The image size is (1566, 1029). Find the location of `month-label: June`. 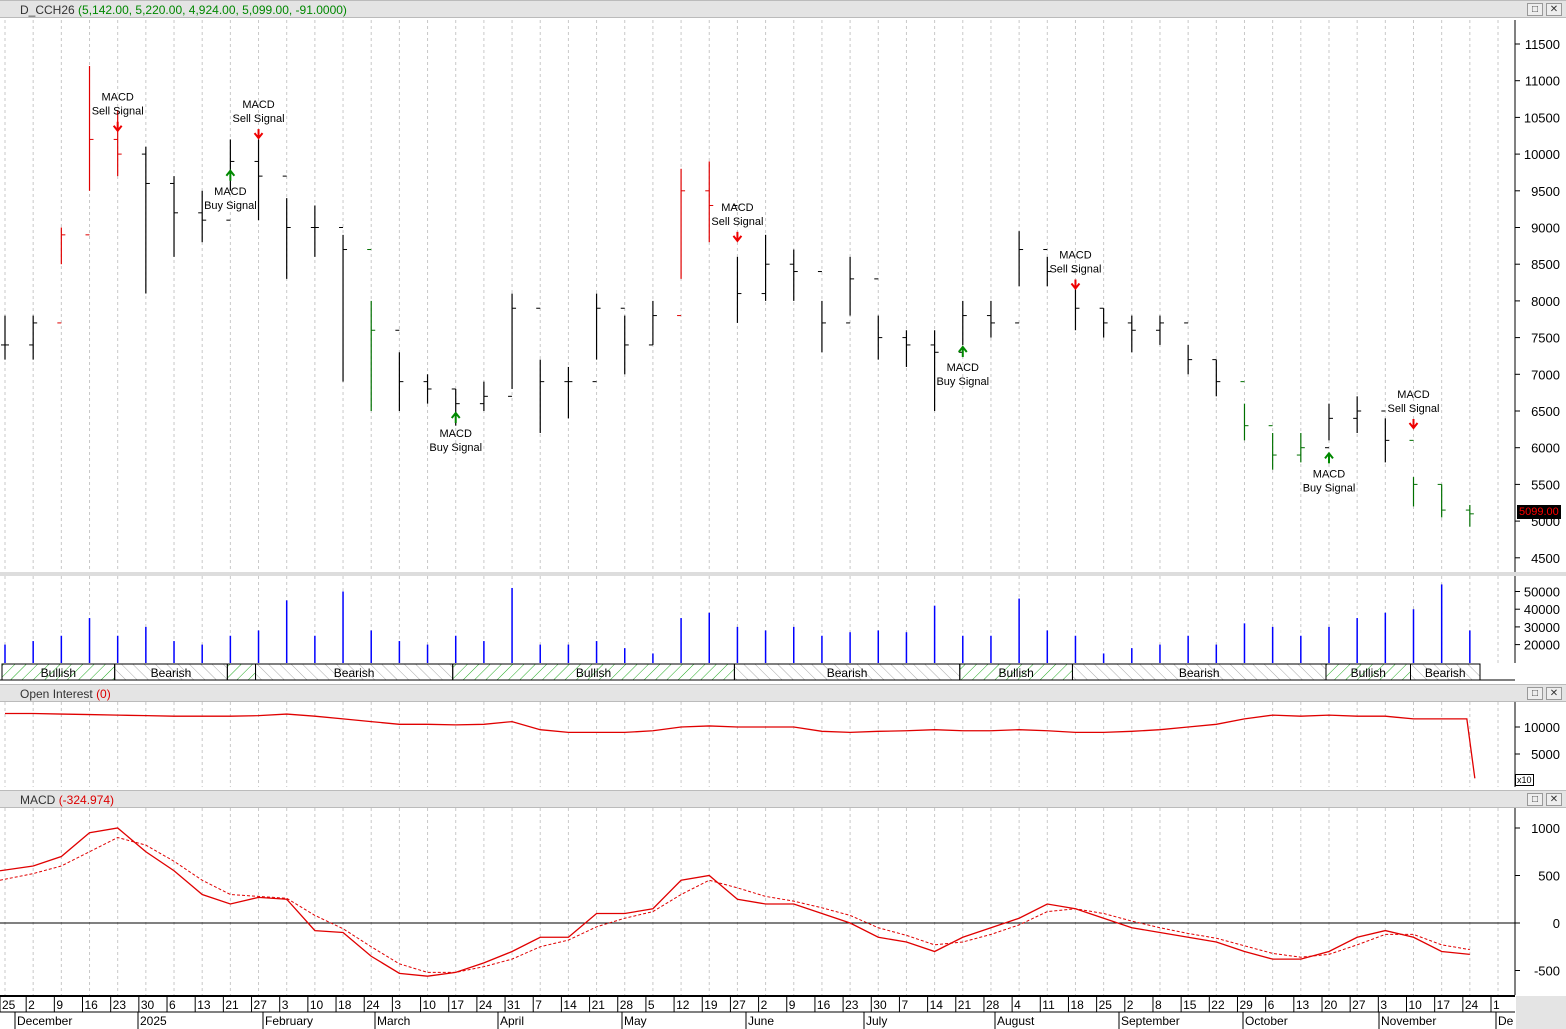

month-label: June is located at coordinates (761, 1021).